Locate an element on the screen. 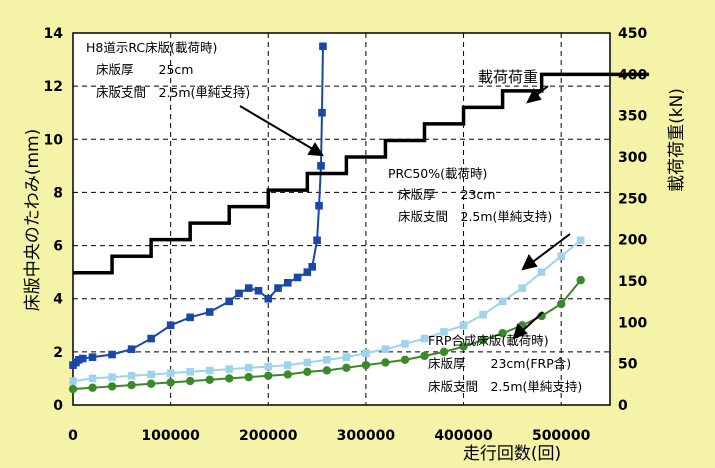 This screenshot has height=468, width=715. y2-tick-label: 300 is located at coordinates (632, 158).